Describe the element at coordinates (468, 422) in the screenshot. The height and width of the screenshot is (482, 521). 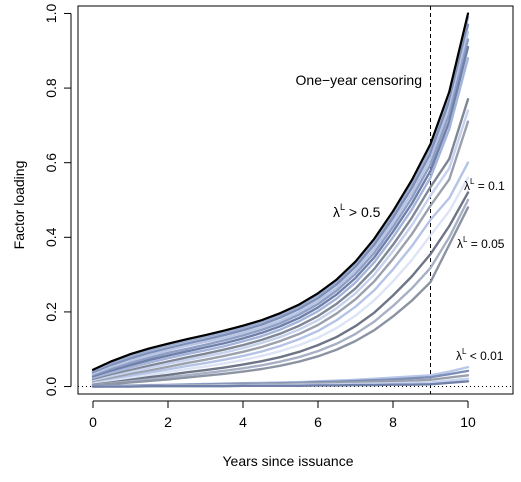
I see `x-tick-label-10: 10` at that location.